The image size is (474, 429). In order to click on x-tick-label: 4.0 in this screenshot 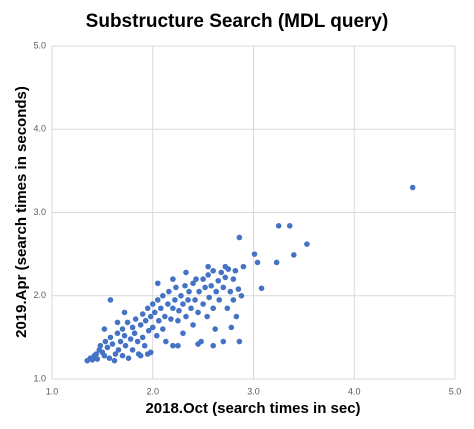, I will do `click(354, 391)`.